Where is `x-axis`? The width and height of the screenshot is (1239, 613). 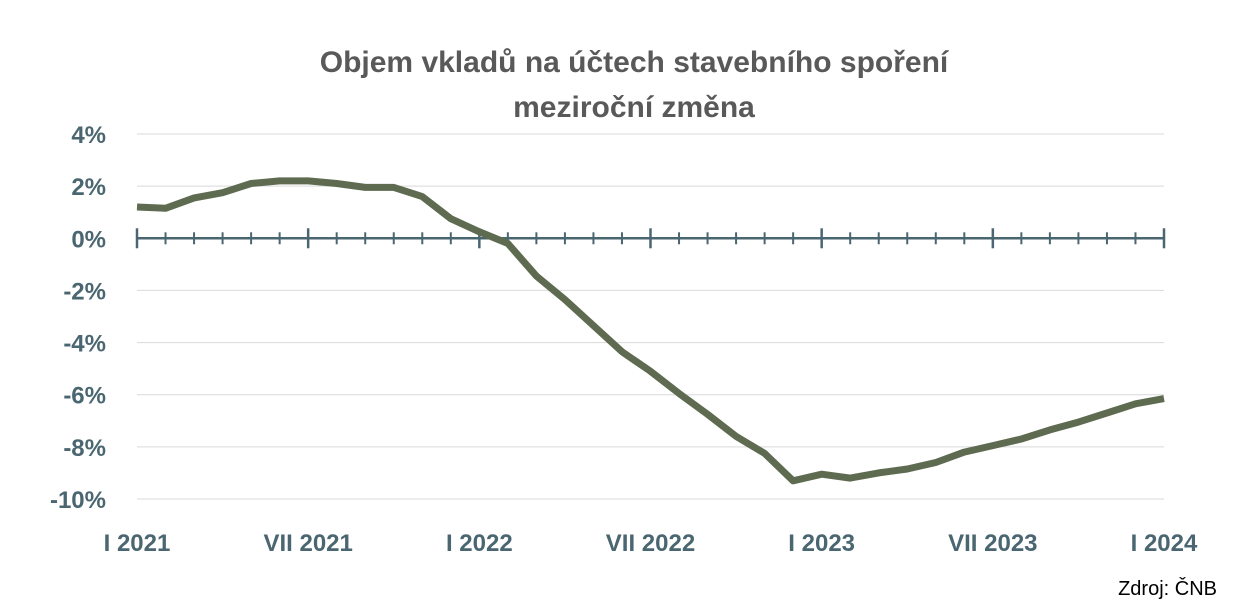
x-axis is located at coordinates (650, 238).